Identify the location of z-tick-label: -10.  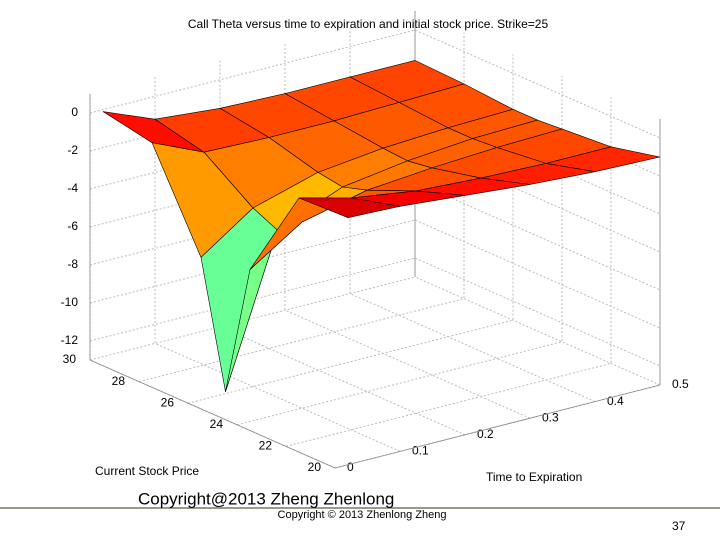
(70, 302).